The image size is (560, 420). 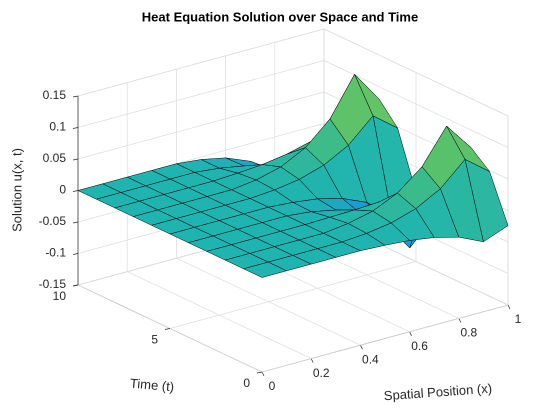 What do you see at coordinates (468, 333) in the screenshot?
I see `x-tick-label: 0.8` at bounding box center [468, 333].